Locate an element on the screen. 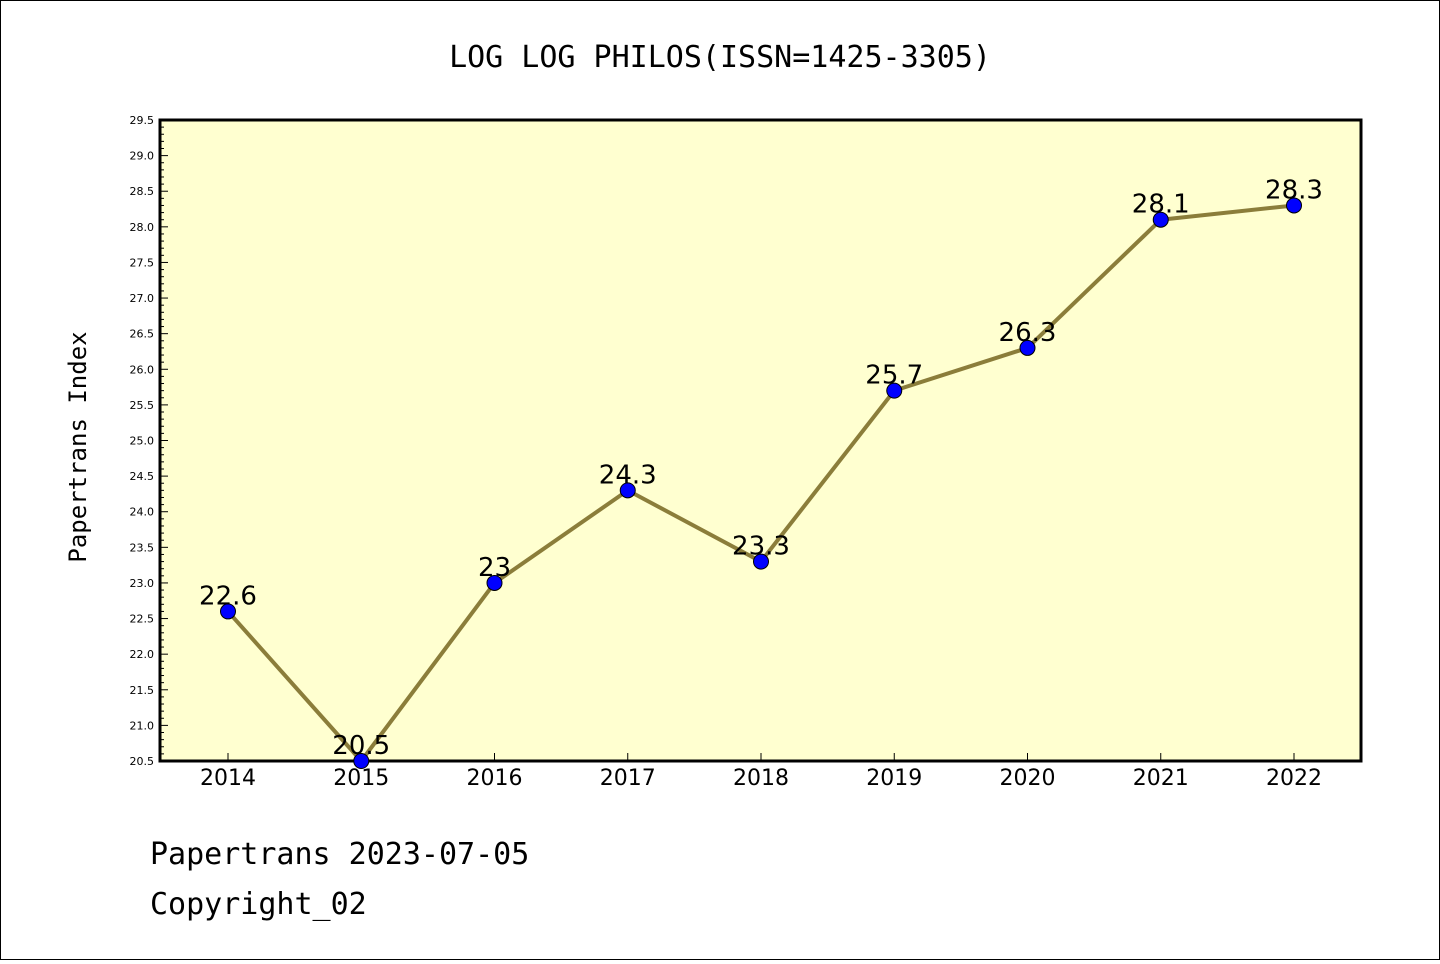 The image size is (1440, 964). data-label: 28.3 is located at coordinates (1294, 190).